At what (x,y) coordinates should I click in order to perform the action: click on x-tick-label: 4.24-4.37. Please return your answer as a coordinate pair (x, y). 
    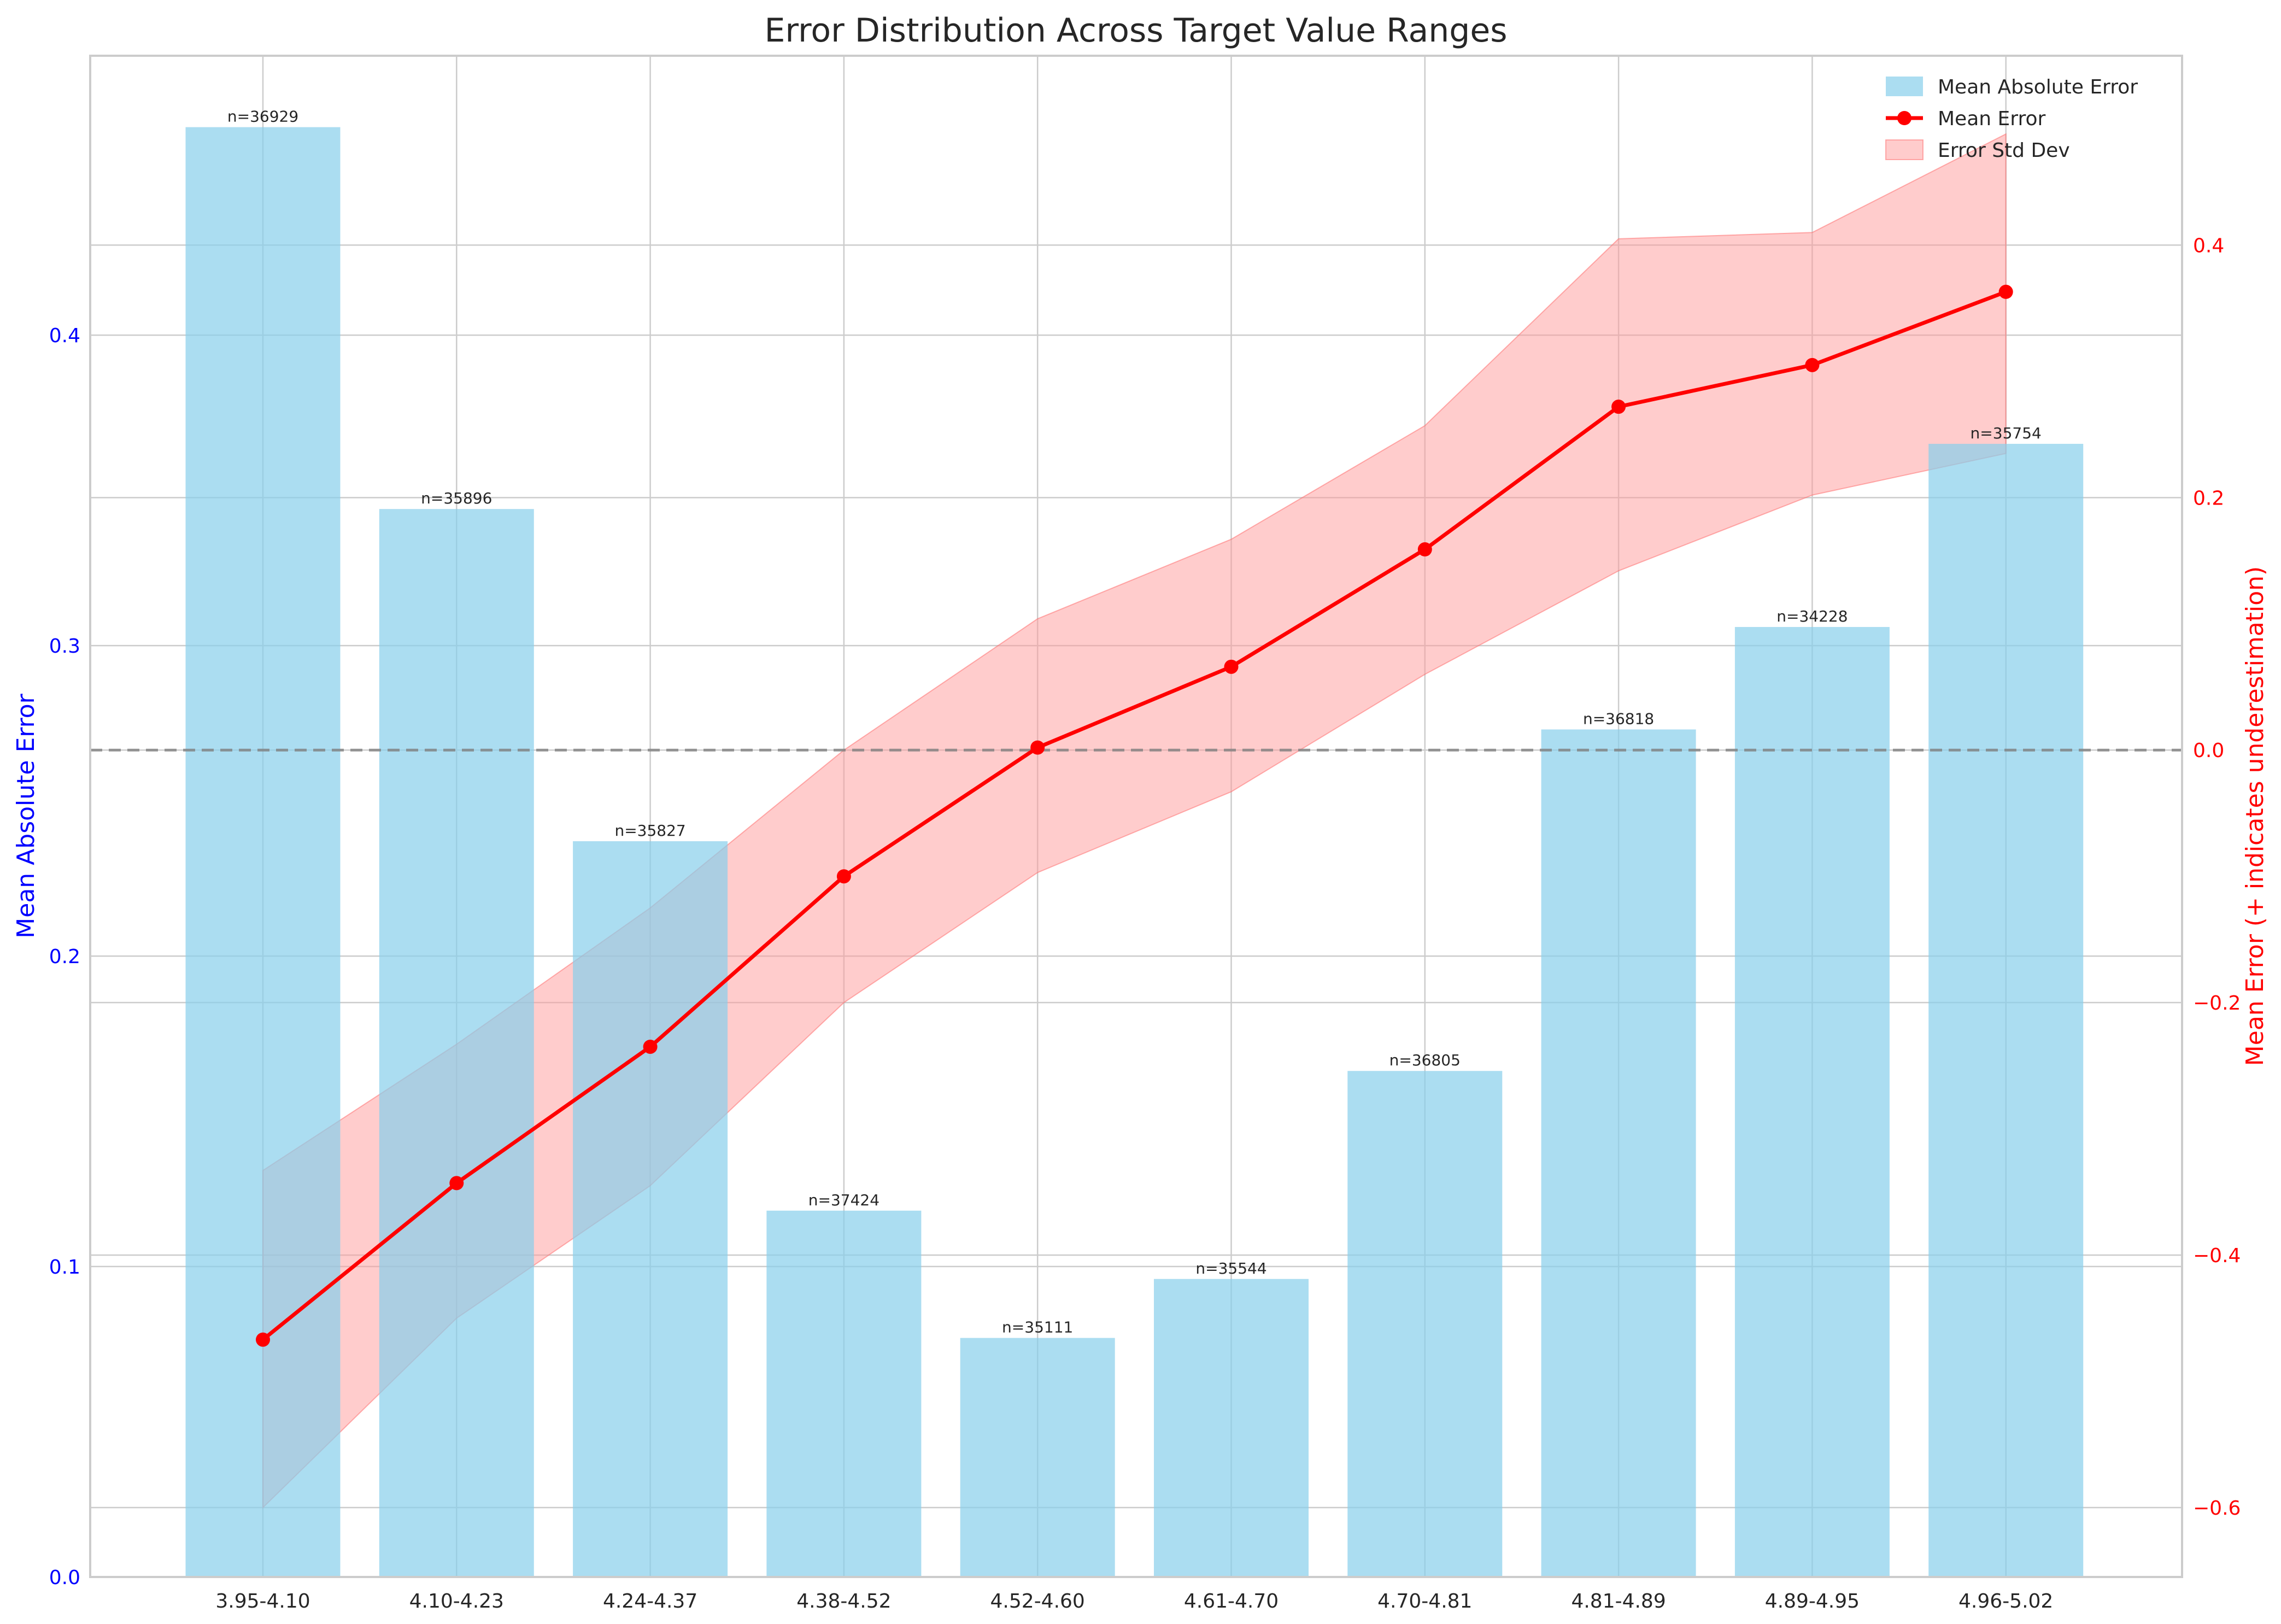
    Looking at the image, I should click on (650, 1601).